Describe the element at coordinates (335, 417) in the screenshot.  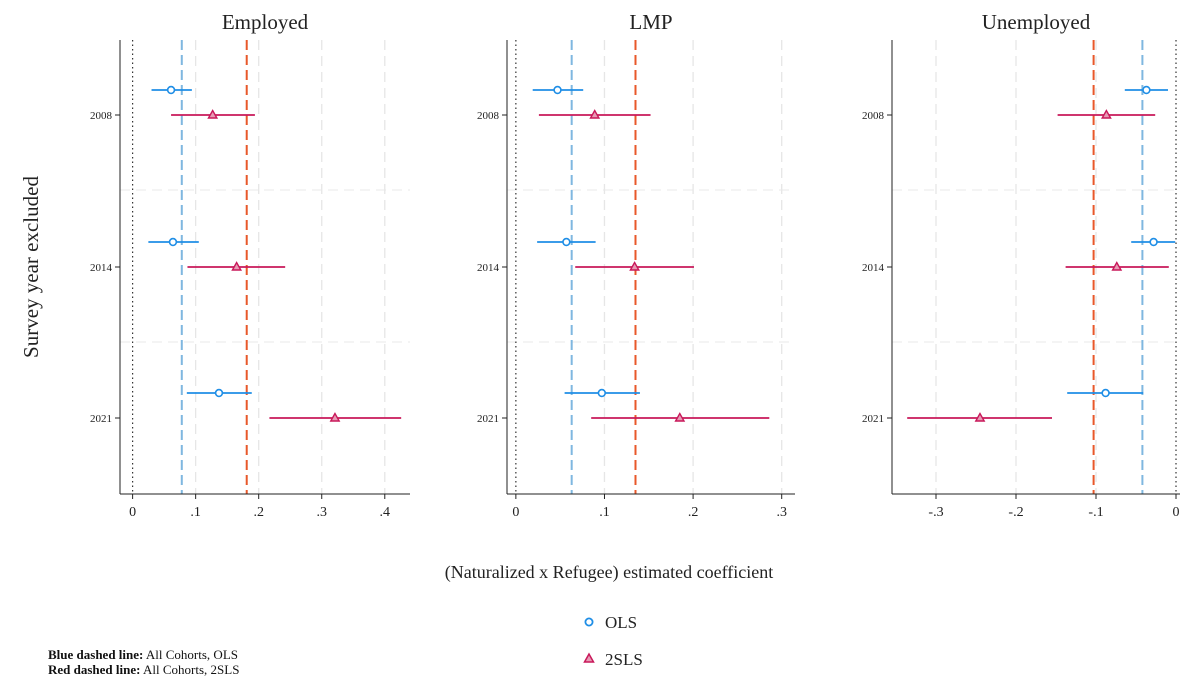
I see `employed-2sls-2021-point` at that location.